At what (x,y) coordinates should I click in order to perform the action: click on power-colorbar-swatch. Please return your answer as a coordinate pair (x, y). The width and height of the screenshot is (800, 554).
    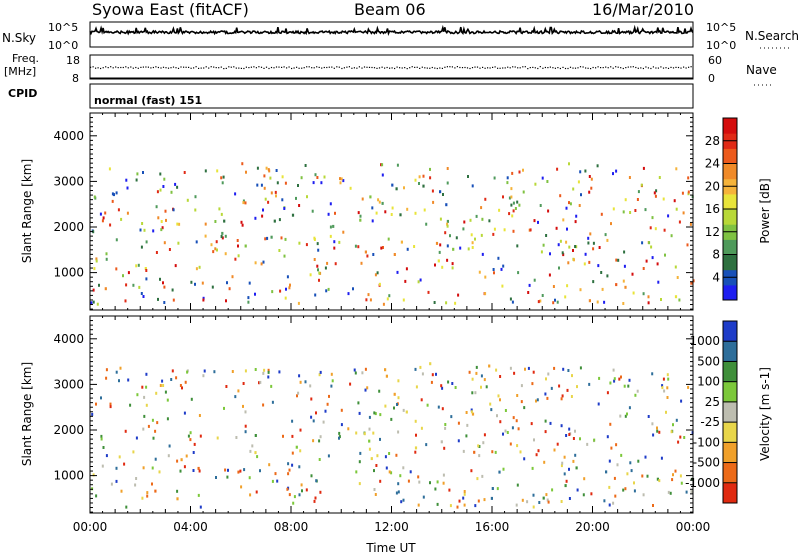
    Looking at the image, I should click on (730, 247).